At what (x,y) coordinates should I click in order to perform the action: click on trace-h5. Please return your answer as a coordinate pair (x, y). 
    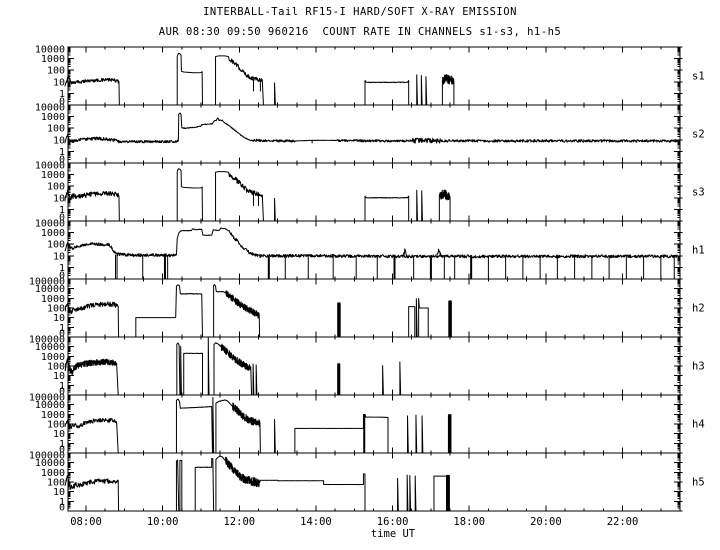
    Looking at the image, I should click on (257, 483).